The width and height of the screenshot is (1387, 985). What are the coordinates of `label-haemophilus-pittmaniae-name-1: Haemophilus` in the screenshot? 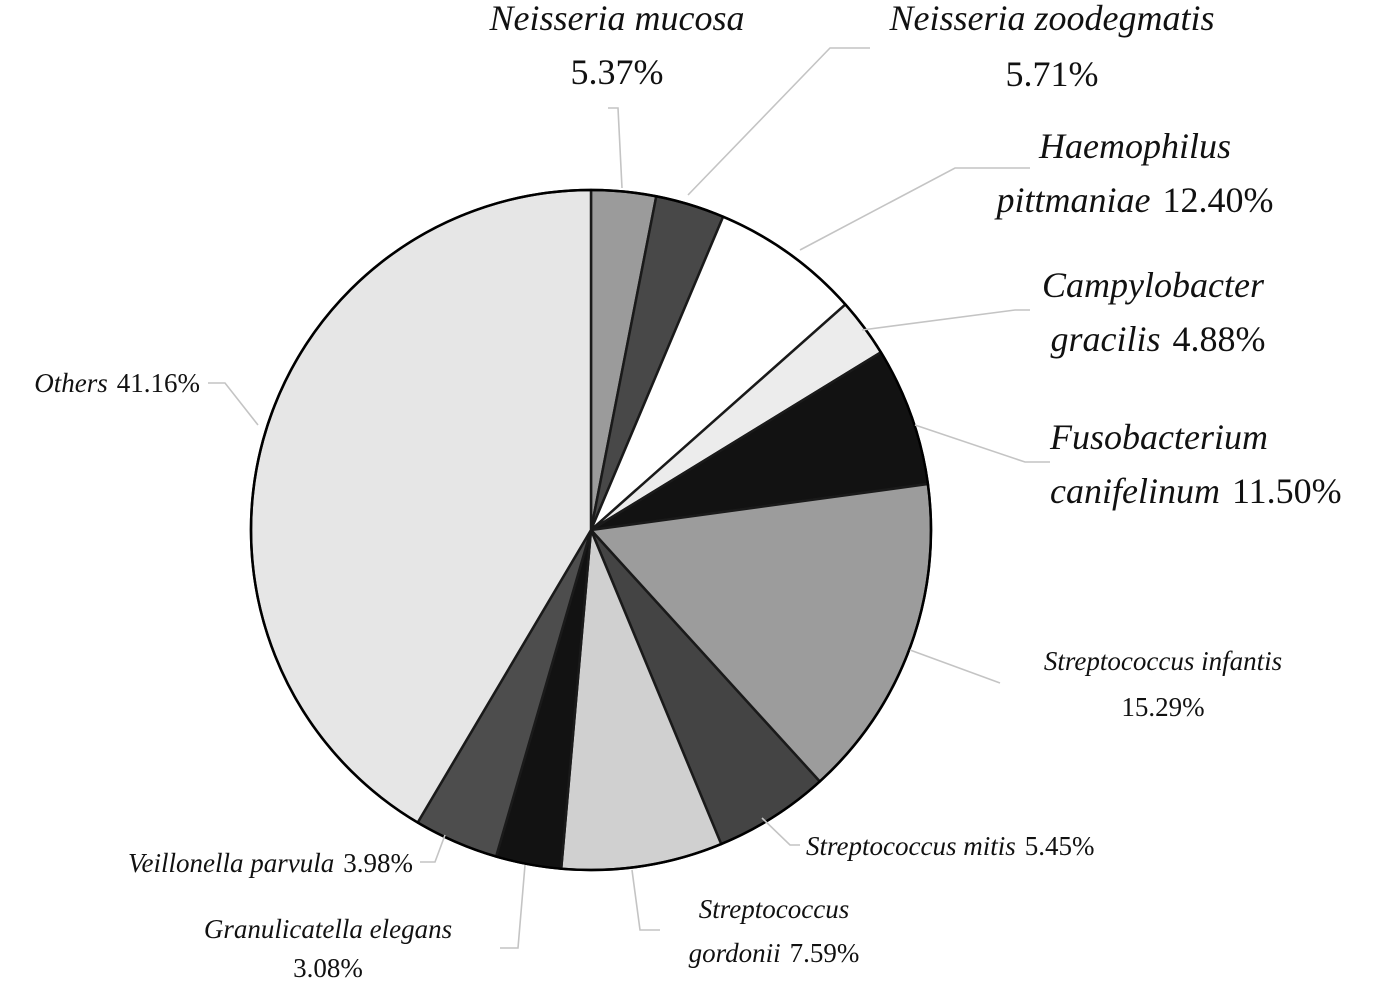 It's located at (1134, 146).